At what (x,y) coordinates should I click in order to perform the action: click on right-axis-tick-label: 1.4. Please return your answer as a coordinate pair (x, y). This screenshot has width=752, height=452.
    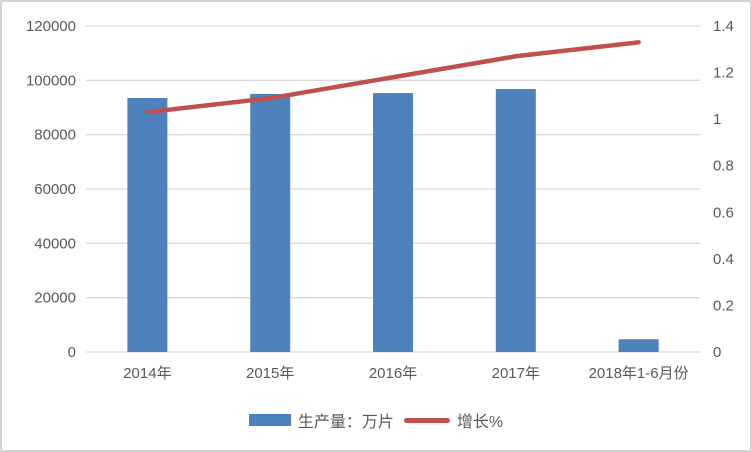
    Looking at the image, I should click on (723, 26).